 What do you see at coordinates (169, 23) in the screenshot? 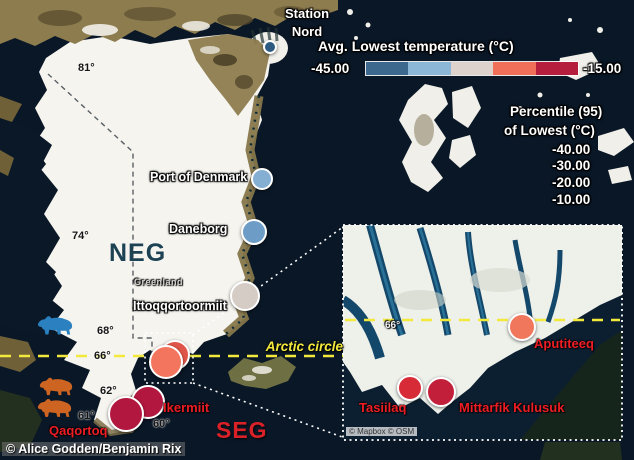
I see `north-coast-land` at bounding box center [169, 23].